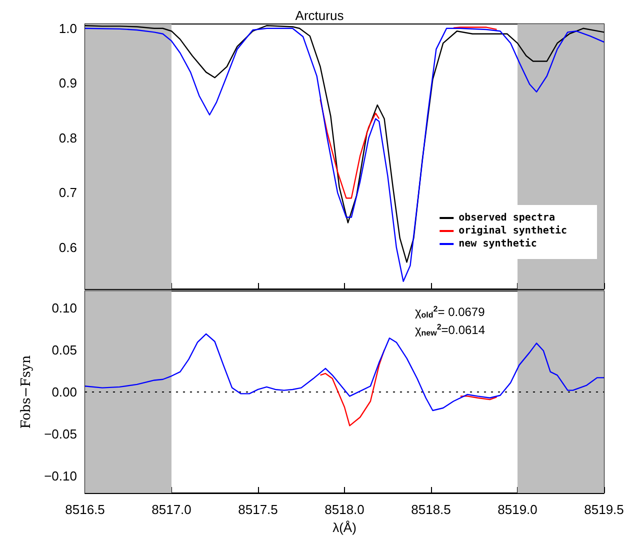  I want to click on y-tick-label: −0.05, so click(60, 434).